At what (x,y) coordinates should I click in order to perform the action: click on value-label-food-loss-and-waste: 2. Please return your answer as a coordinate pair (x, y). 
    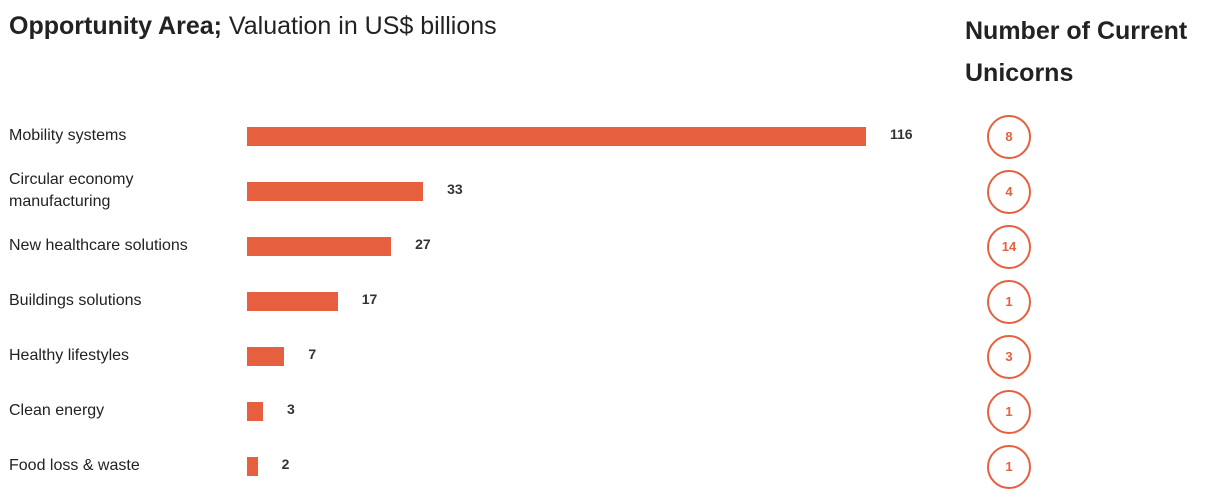
    Looking at the image, I should click on (285, 463).